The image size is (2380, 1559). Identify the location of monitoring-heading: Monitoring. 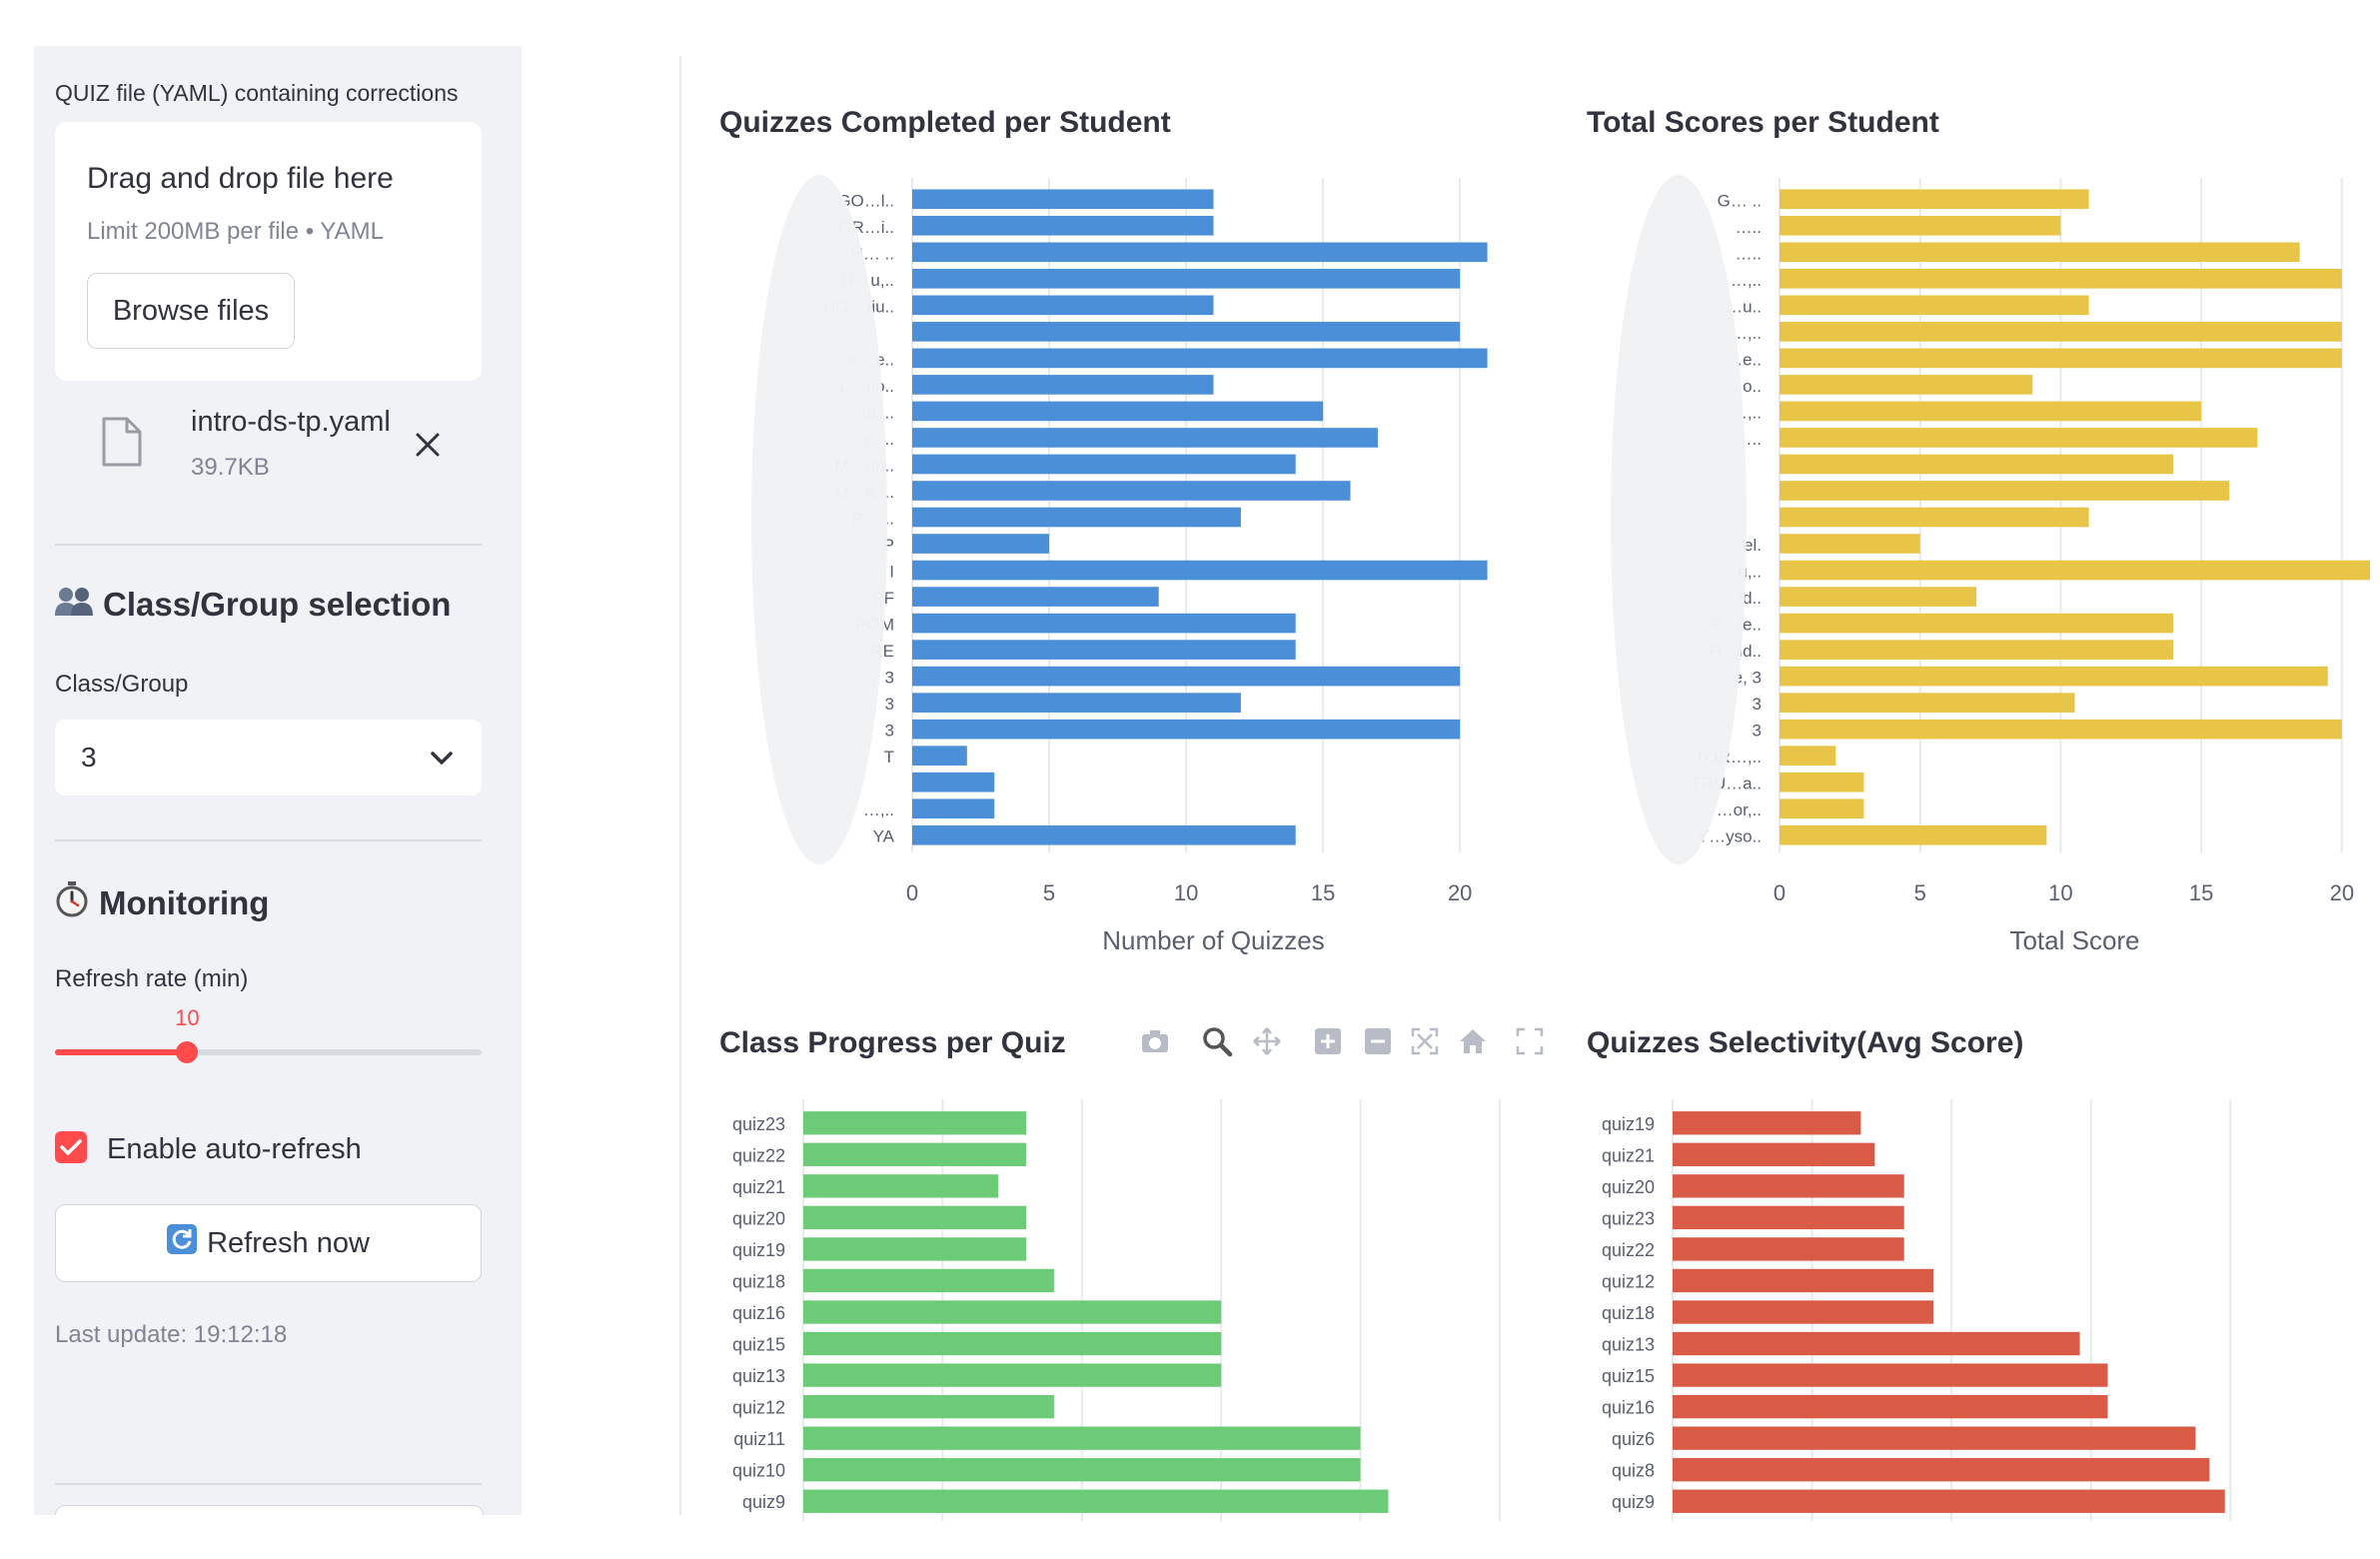
(162, 903).